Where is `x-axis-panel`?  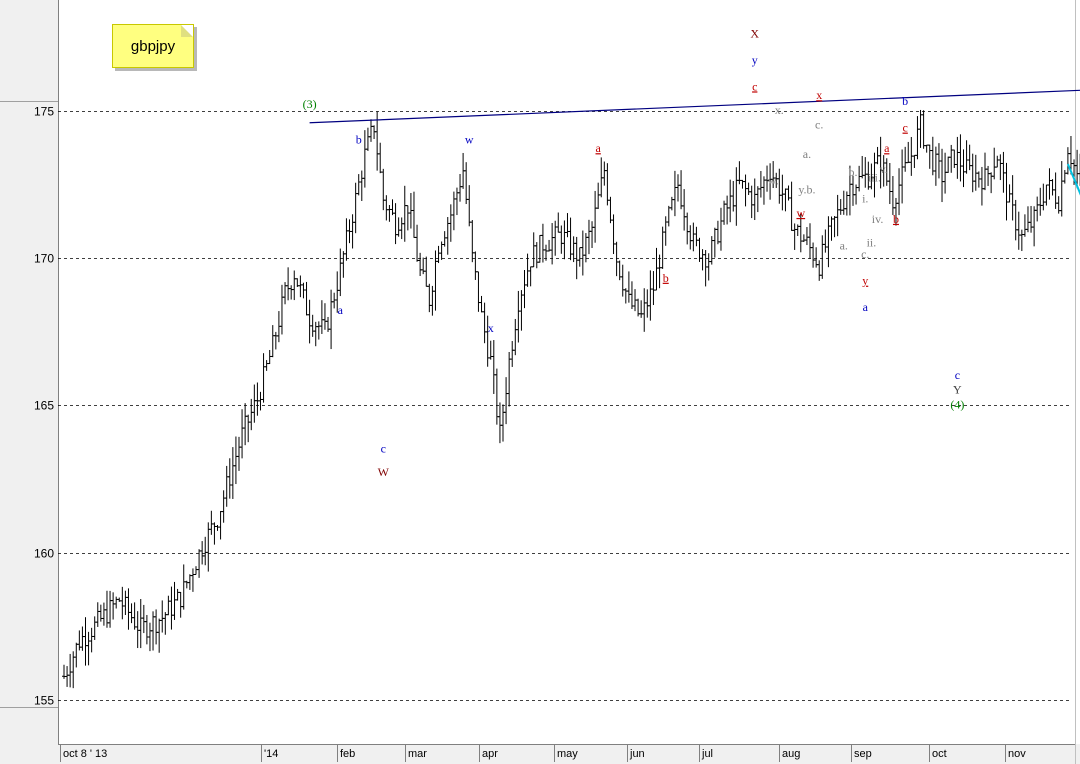 x-axis-panel is located at coordinates (540, 754).